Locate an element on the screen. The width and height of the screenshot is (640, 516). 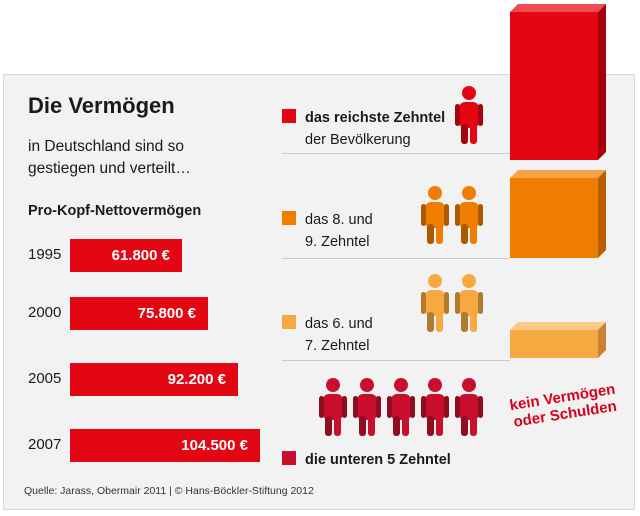
legend-top-decile: das reichste Zehntel der Bevölkerung is located at coordinates (363, 129).